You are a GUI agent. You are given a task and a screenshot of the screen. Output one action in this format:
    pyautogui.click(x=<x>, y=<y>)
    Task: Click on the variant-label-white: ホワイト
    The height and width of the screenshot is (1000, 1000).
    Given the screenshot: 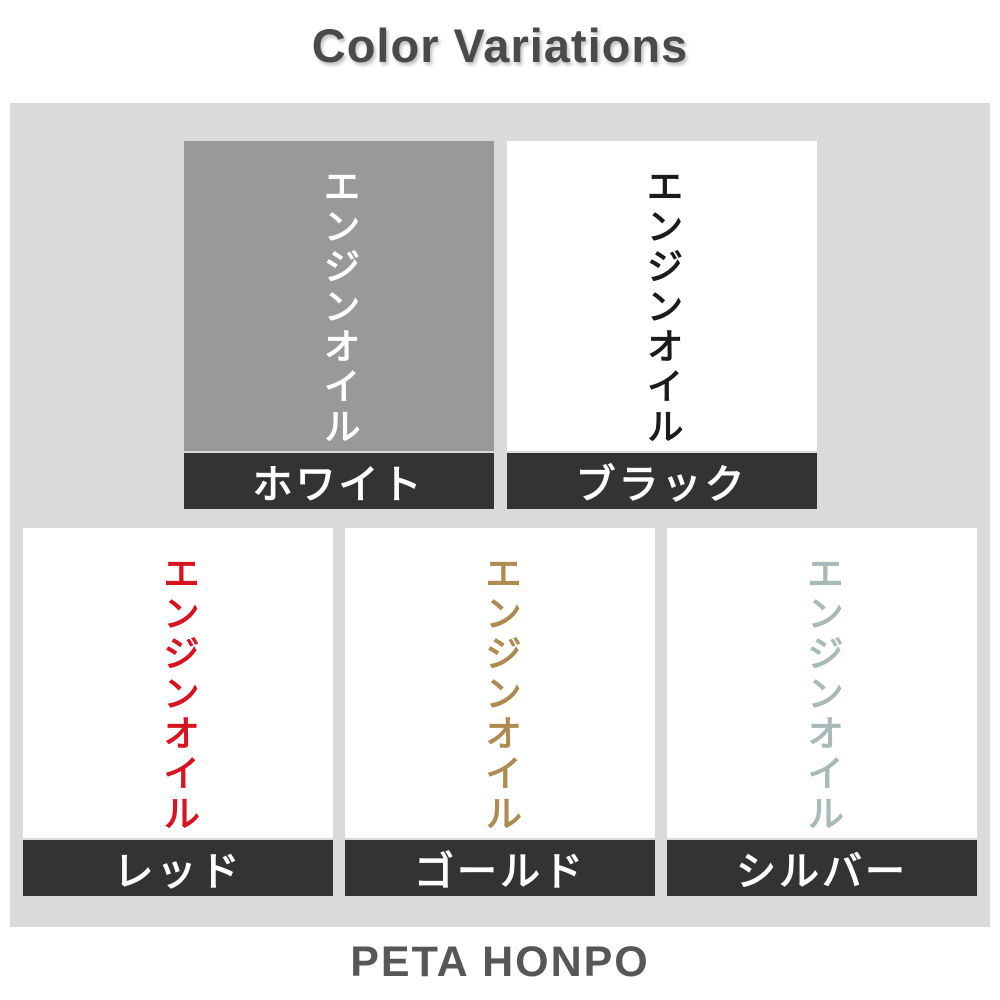 What is the action you would take?
    pyautogui.click(x=338, y=481)
    